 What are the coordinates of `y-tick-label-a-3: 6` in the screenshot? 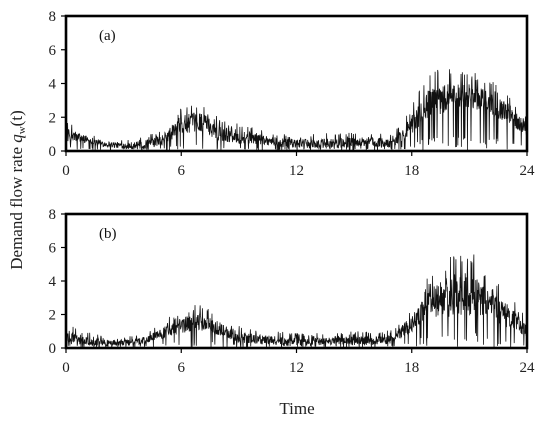 It's located at (53, 51).